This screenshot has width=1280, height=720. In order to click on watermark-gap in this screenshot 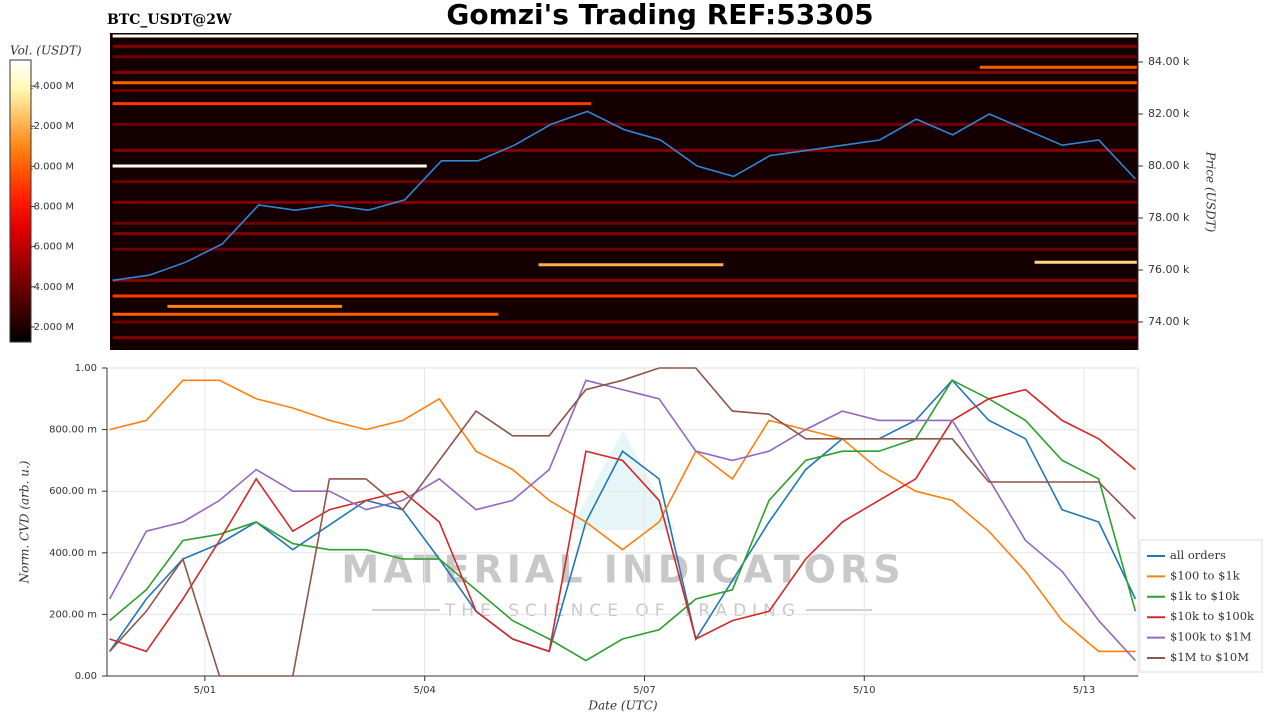, I will do `click(623, 610)`.